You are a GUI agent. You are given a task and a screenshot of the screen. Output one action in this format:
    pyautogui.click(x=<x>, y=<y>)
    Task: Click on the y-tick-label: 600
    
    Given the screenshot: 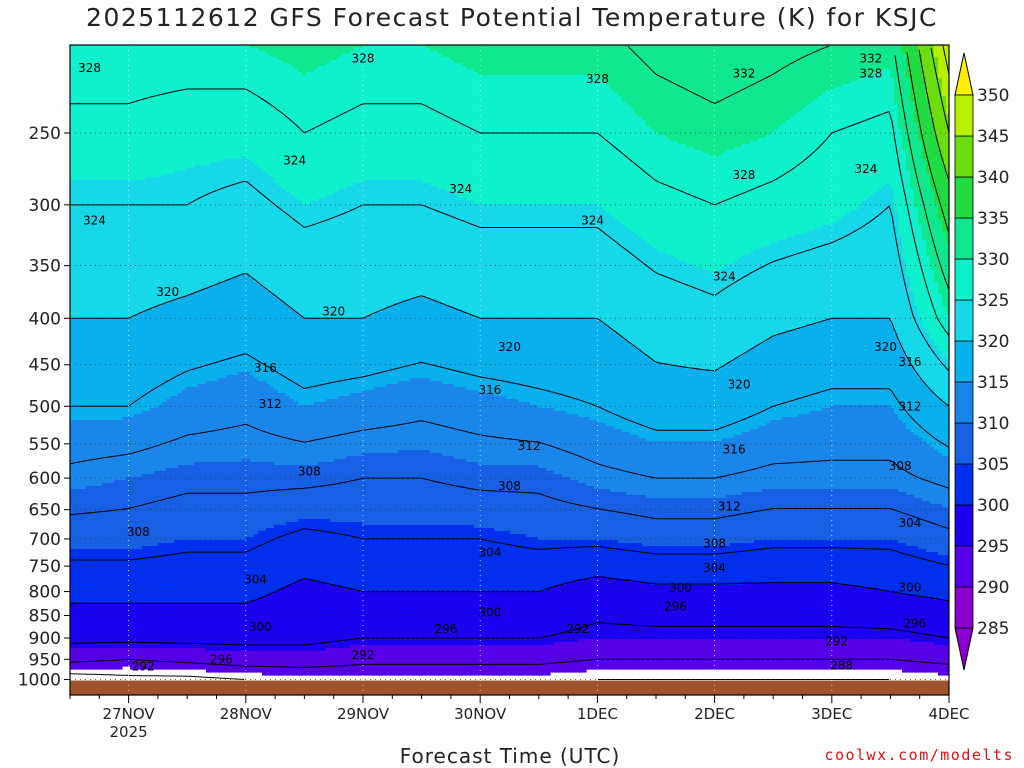 What is the action you would take?
    pyautogui.click(x=45, y=479)
    